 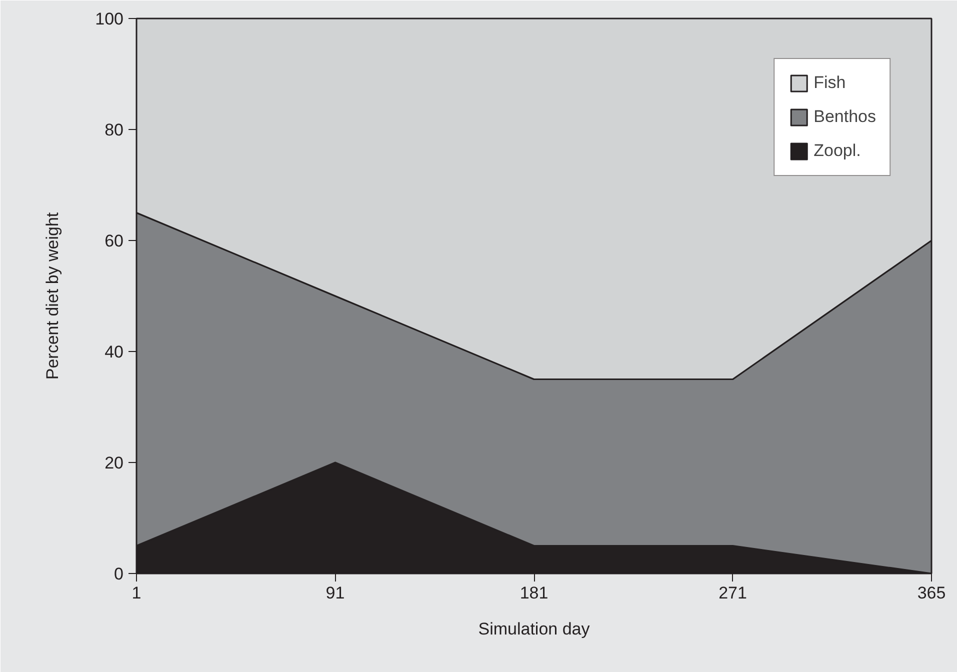 I want to click on x-axis-title: Simulation day, so click(x=534, y=629).